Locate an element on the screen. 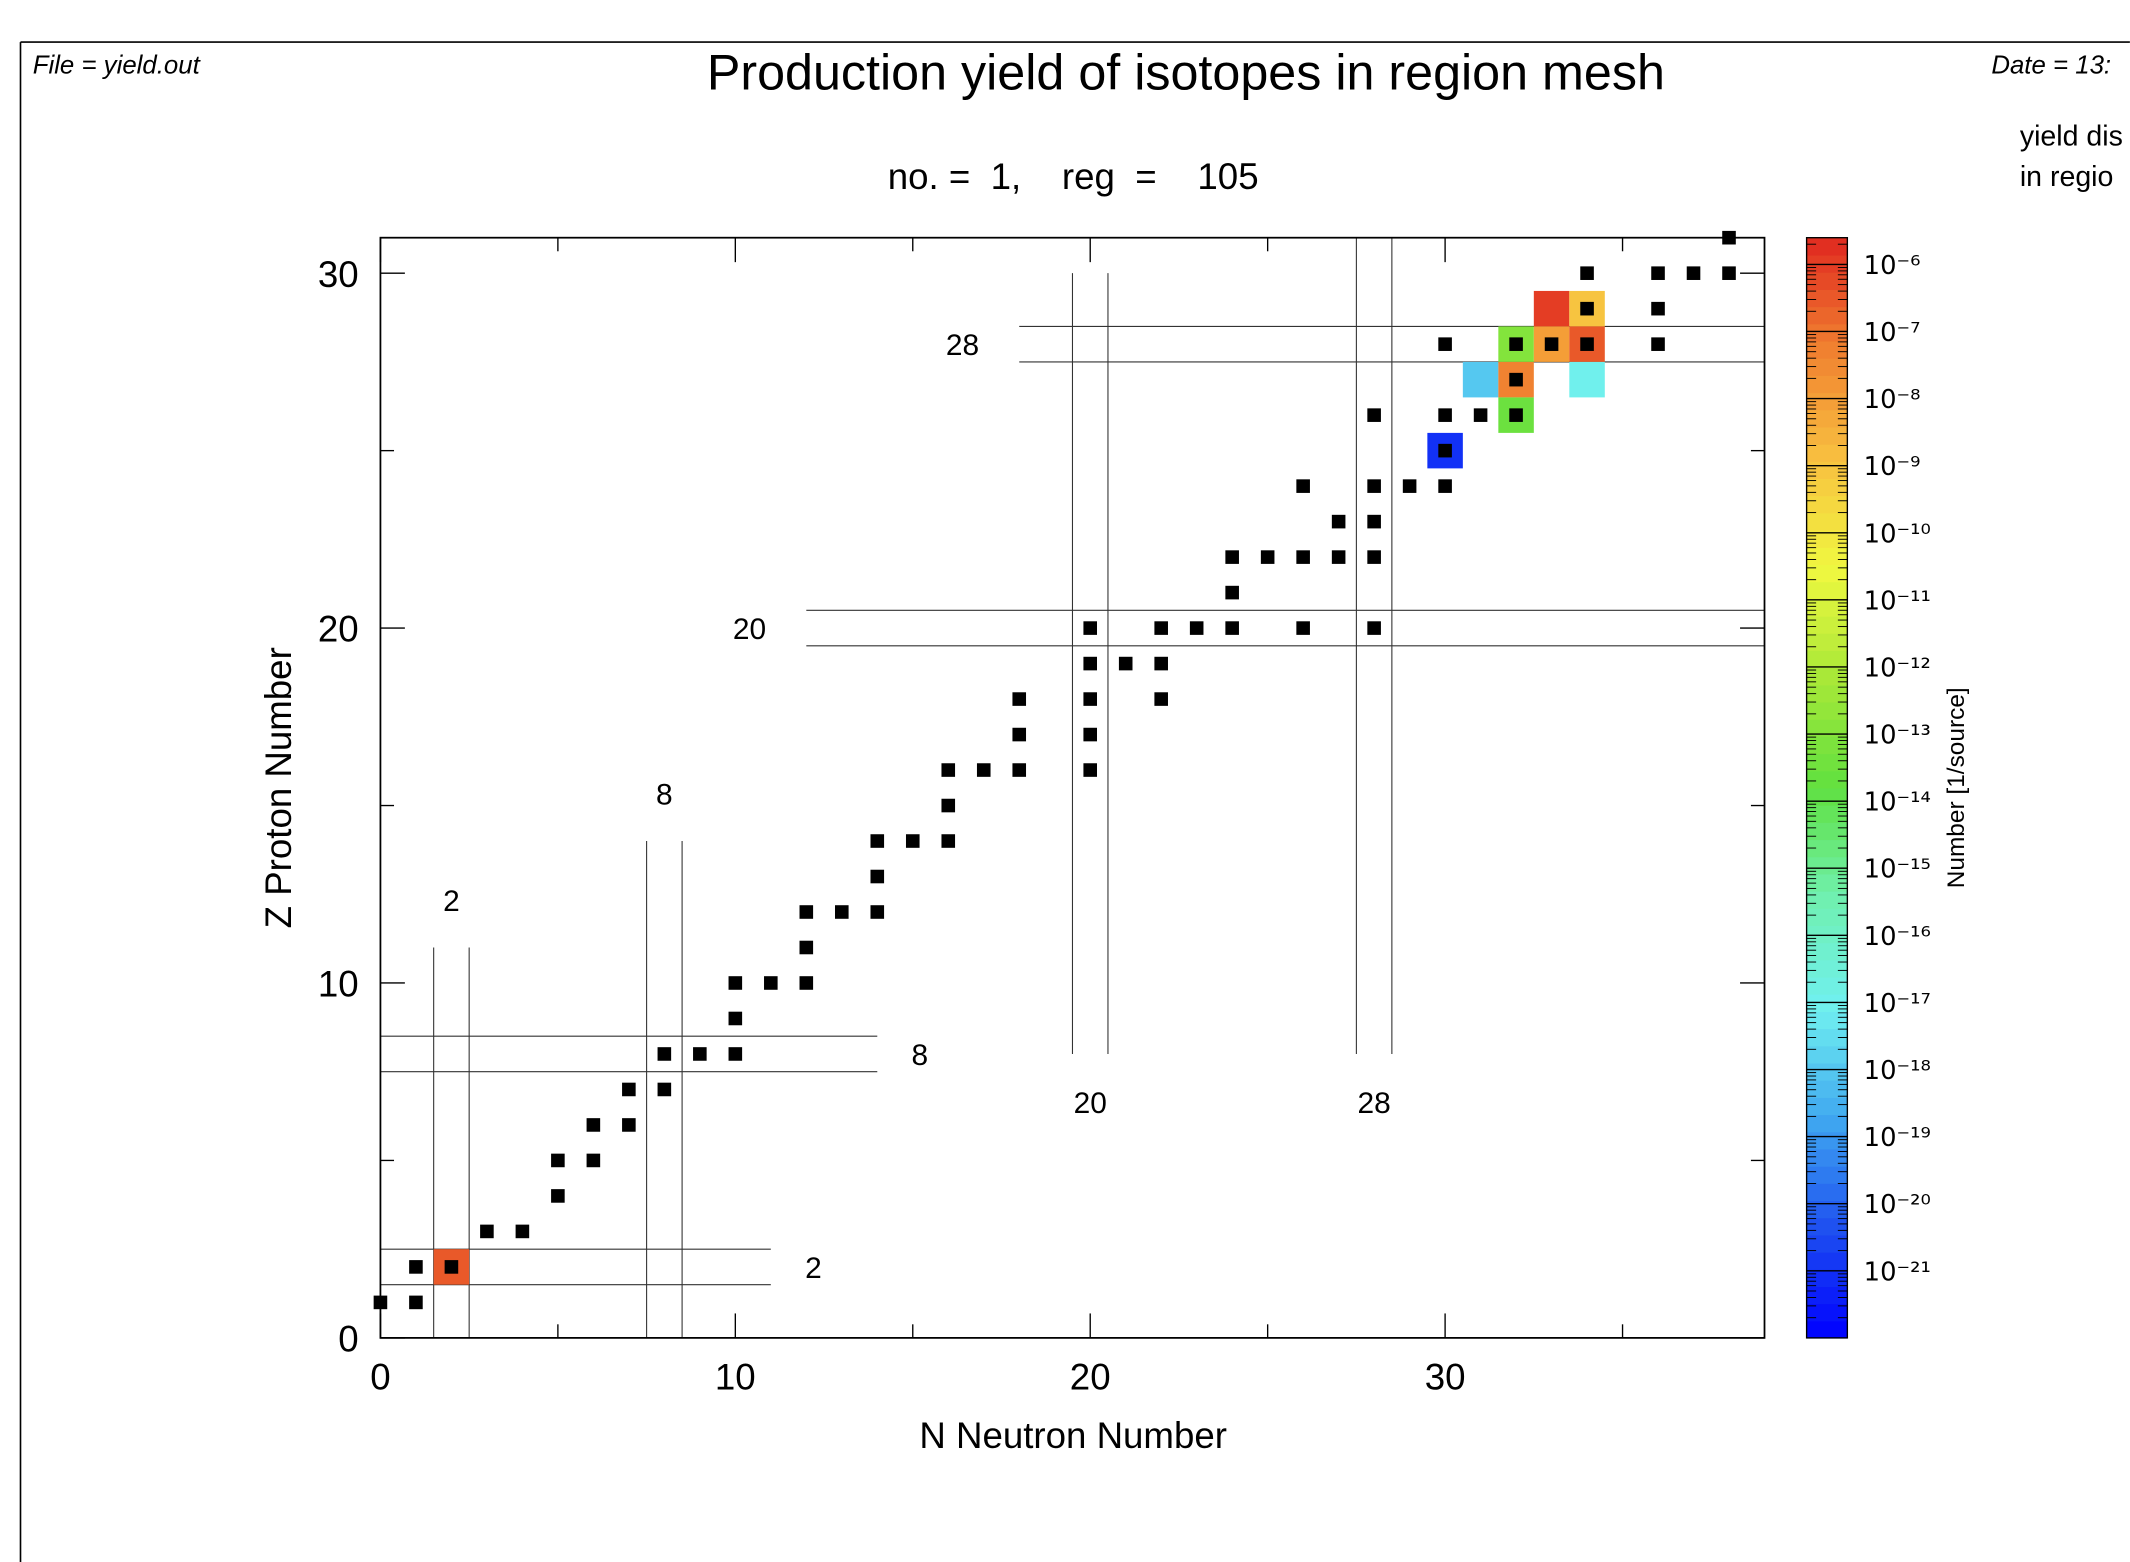  colorbar-tick-label: 10⁻¹⁶ is located at coordinates (1897, 937).